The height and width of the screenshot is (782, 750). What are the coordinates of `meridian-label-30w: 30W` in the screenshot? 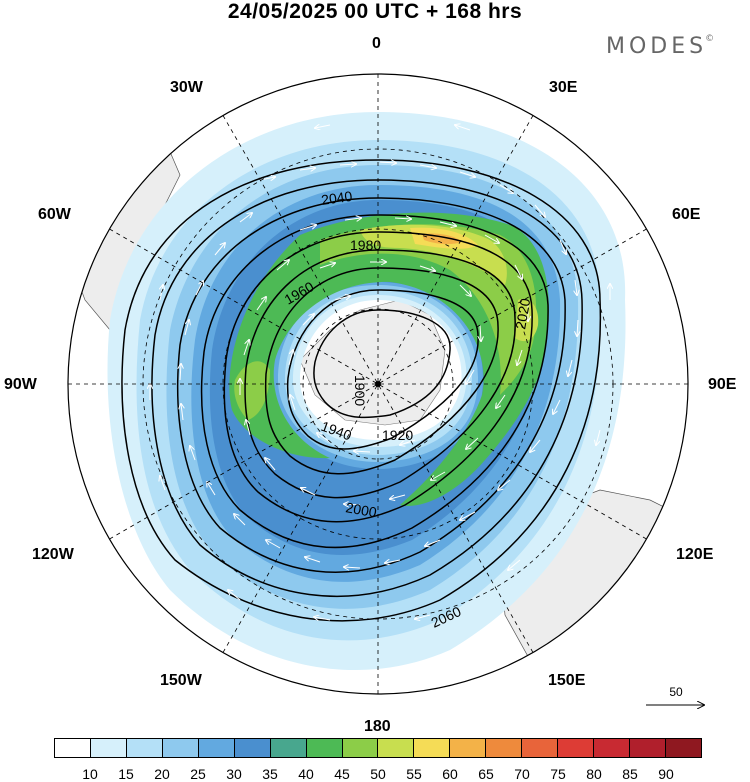 It's located at (186, 87).